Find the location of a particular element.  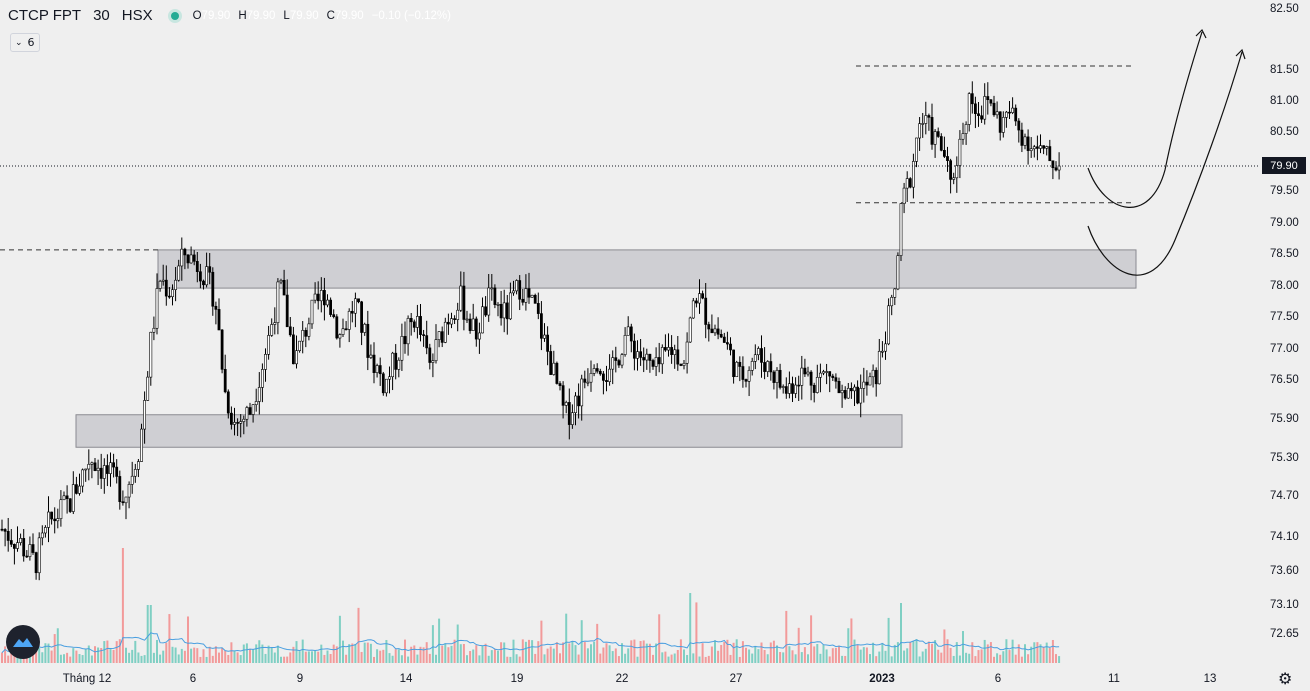

x-tick-label: 11 is located at coordinates (1114, 679).